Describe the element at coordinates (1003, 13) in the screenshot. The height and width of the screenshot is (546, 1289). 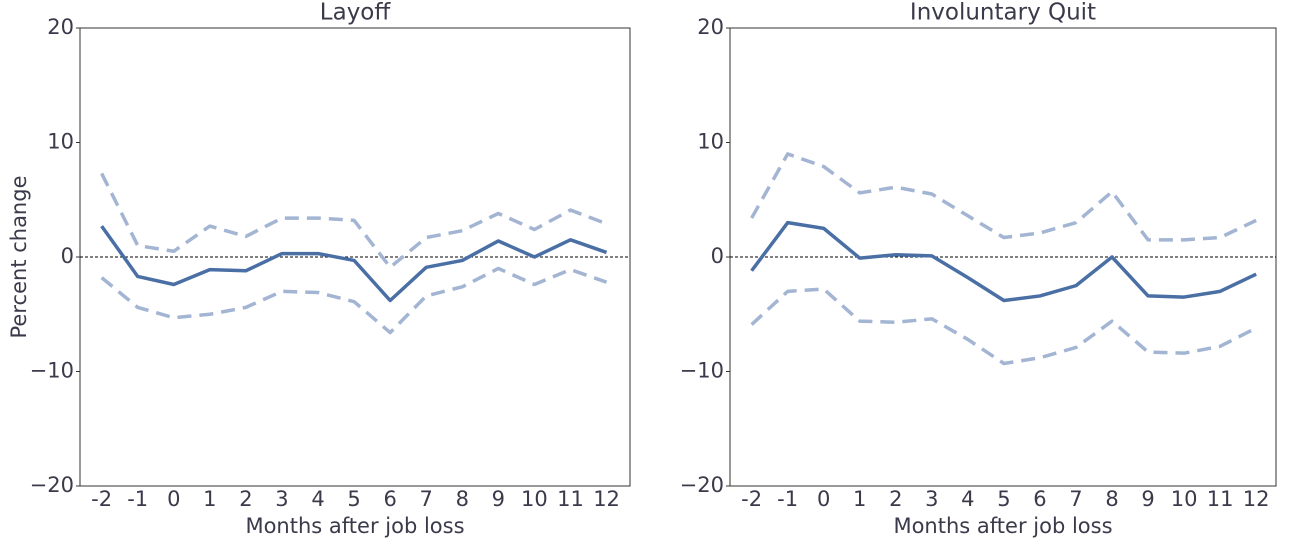
I see `chart-title: Involuntary Quit` at that location.